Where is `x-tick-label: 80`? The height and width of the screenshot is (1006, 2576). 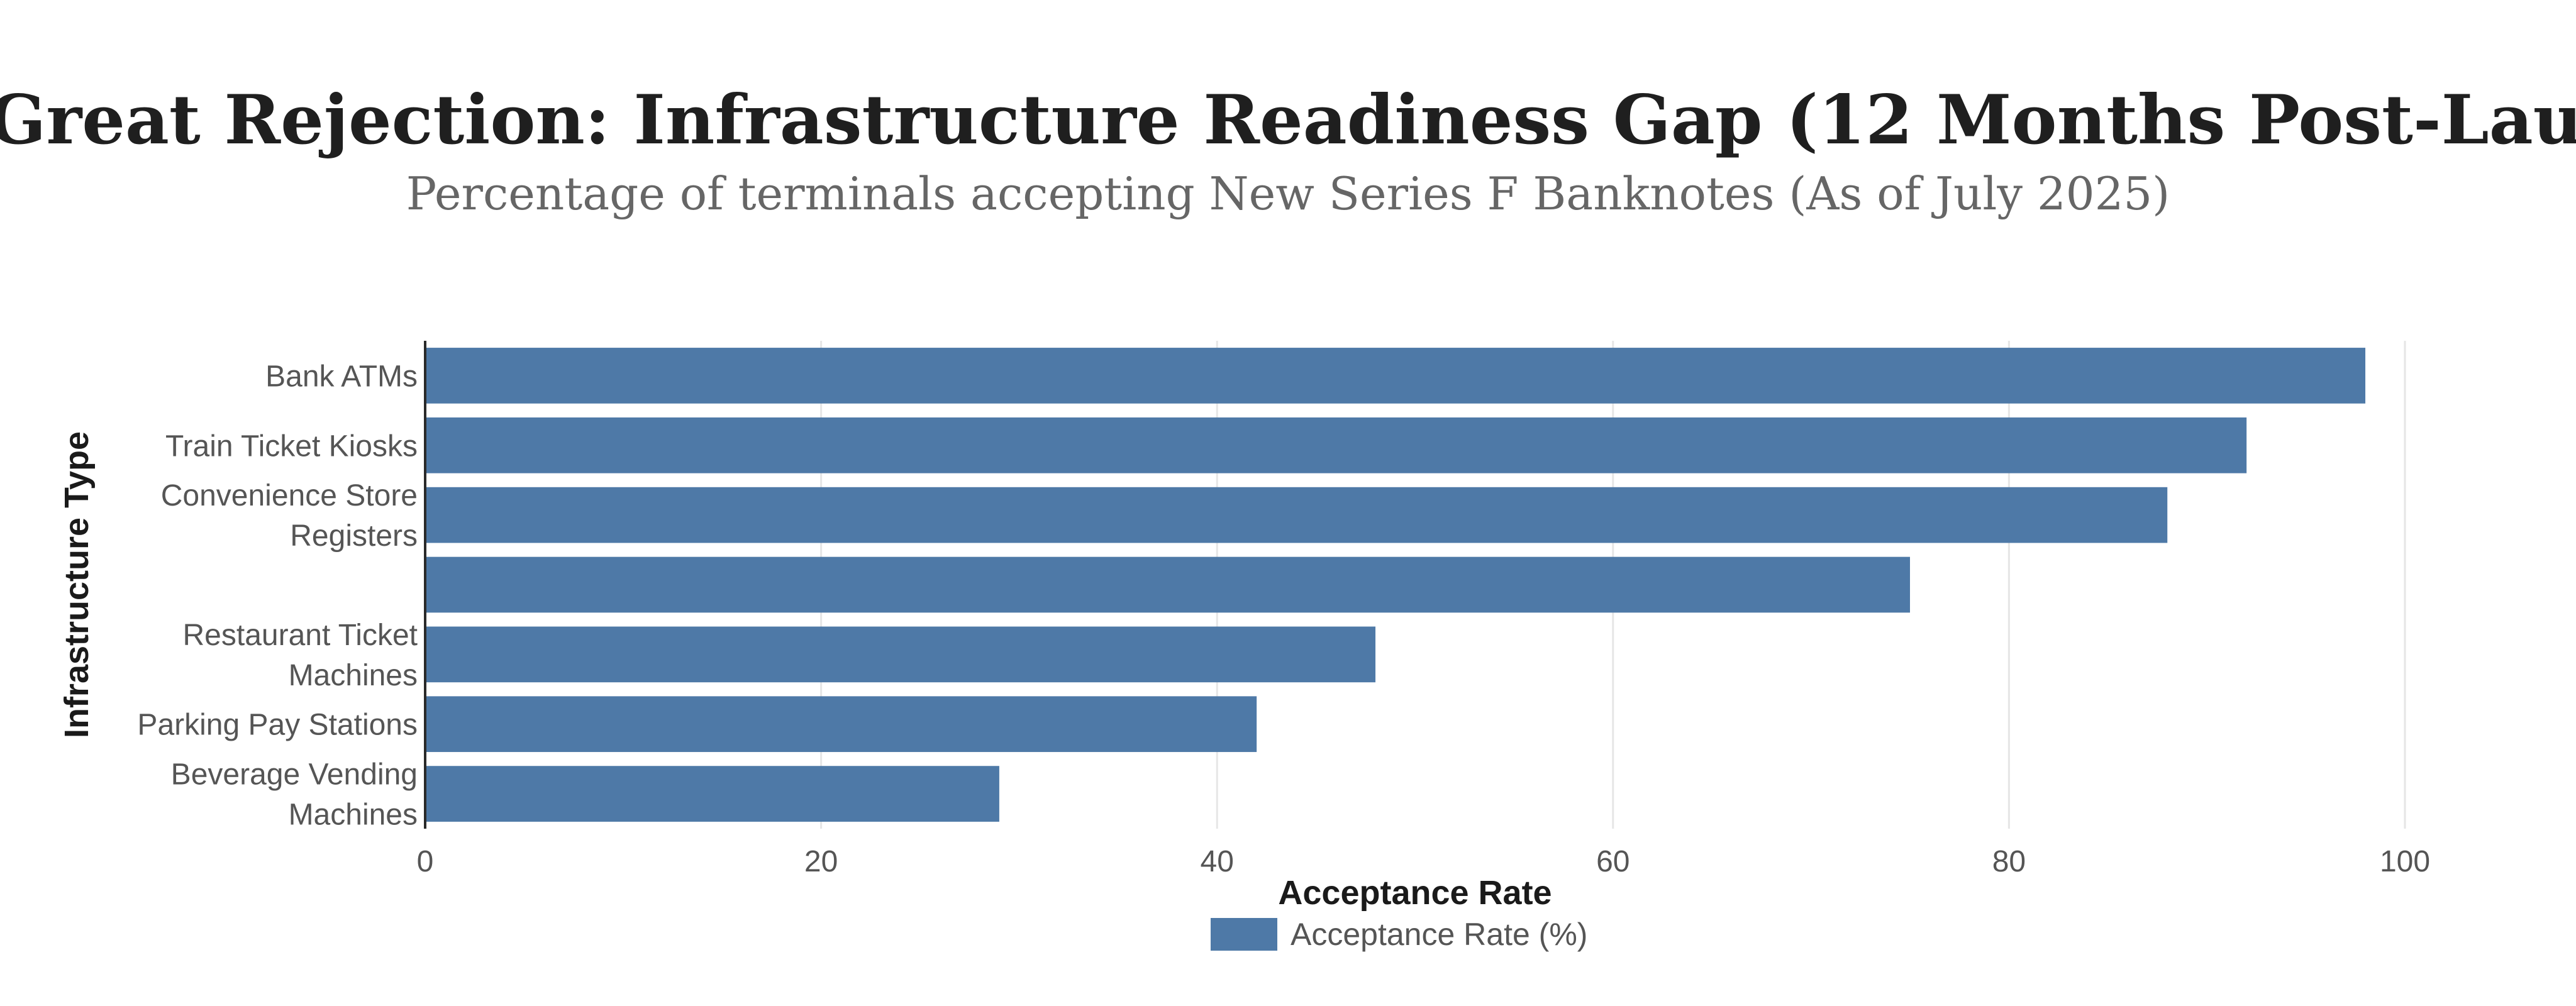
x-tick-label: 80 is located at coordinates (2009, 861).